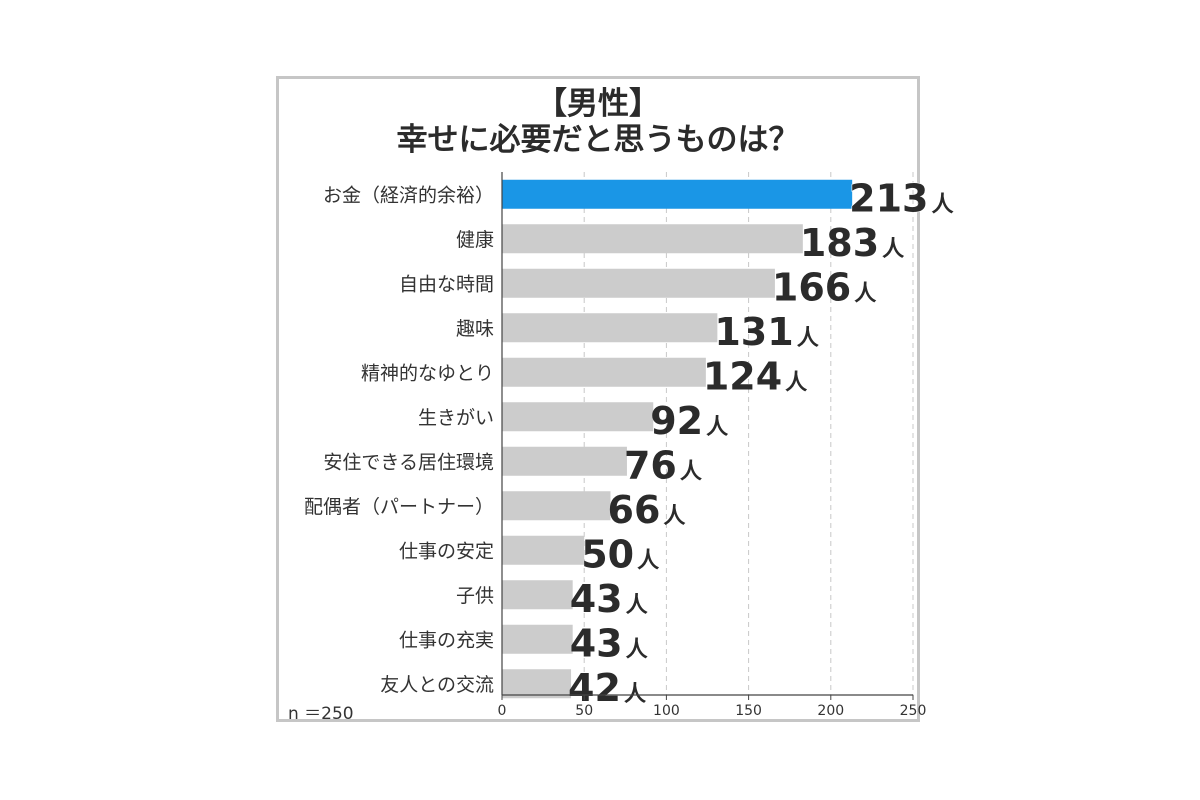  What do you see at coordinates (824, 287) in the screenshot?
I see `value-label-2: 166 人` at bounding box center [824, 287].